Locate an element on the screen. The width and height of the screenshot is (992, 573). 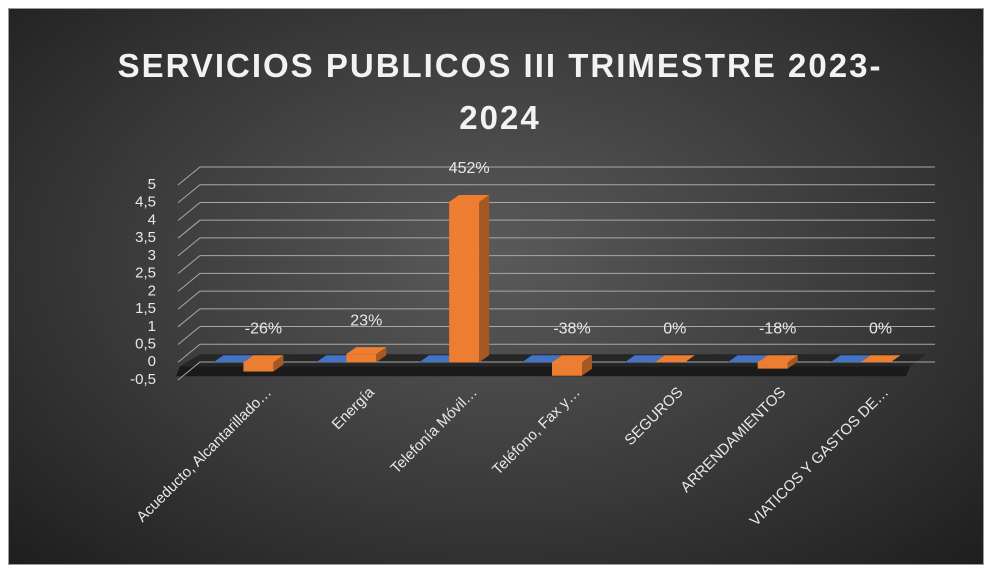
y-tick-label: 5 is located at coordinates (152, 184).